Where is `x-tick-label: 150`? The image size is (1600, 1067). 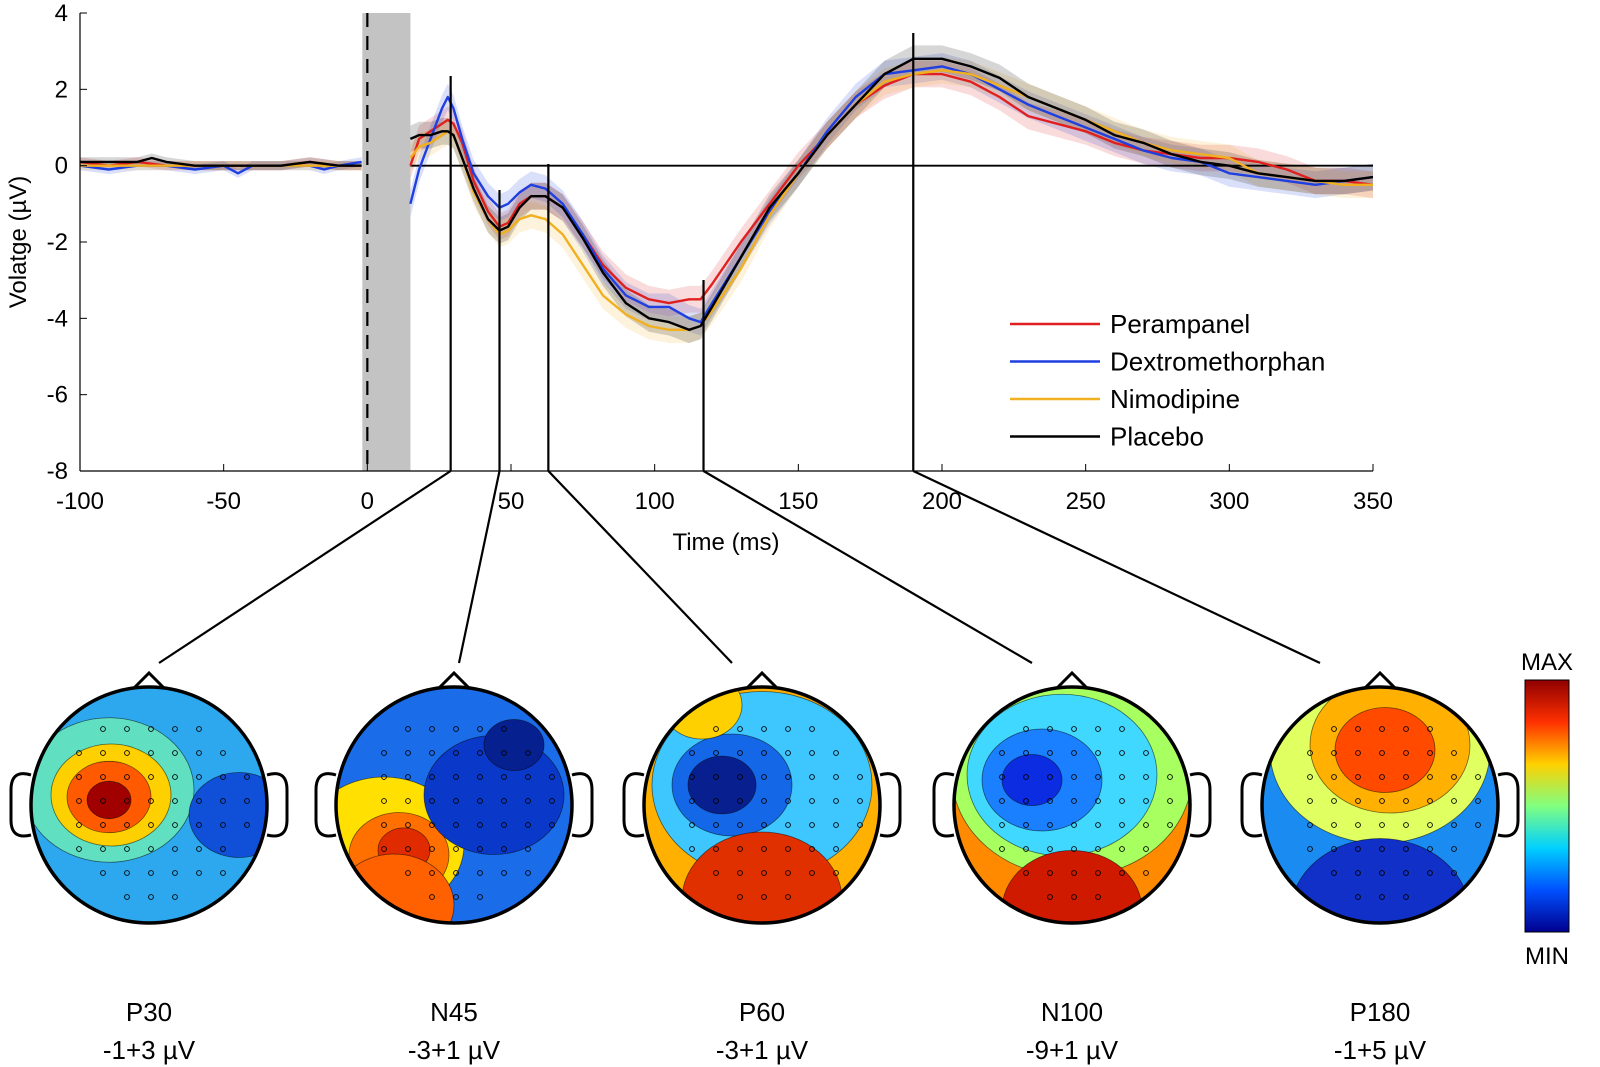 x-tick-label: 150 is located at coordinates (798, 501).